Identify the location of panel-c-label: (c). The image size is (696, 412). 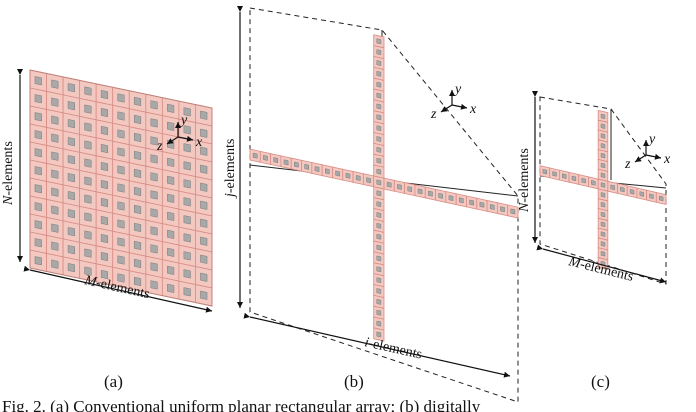
(600, 381).